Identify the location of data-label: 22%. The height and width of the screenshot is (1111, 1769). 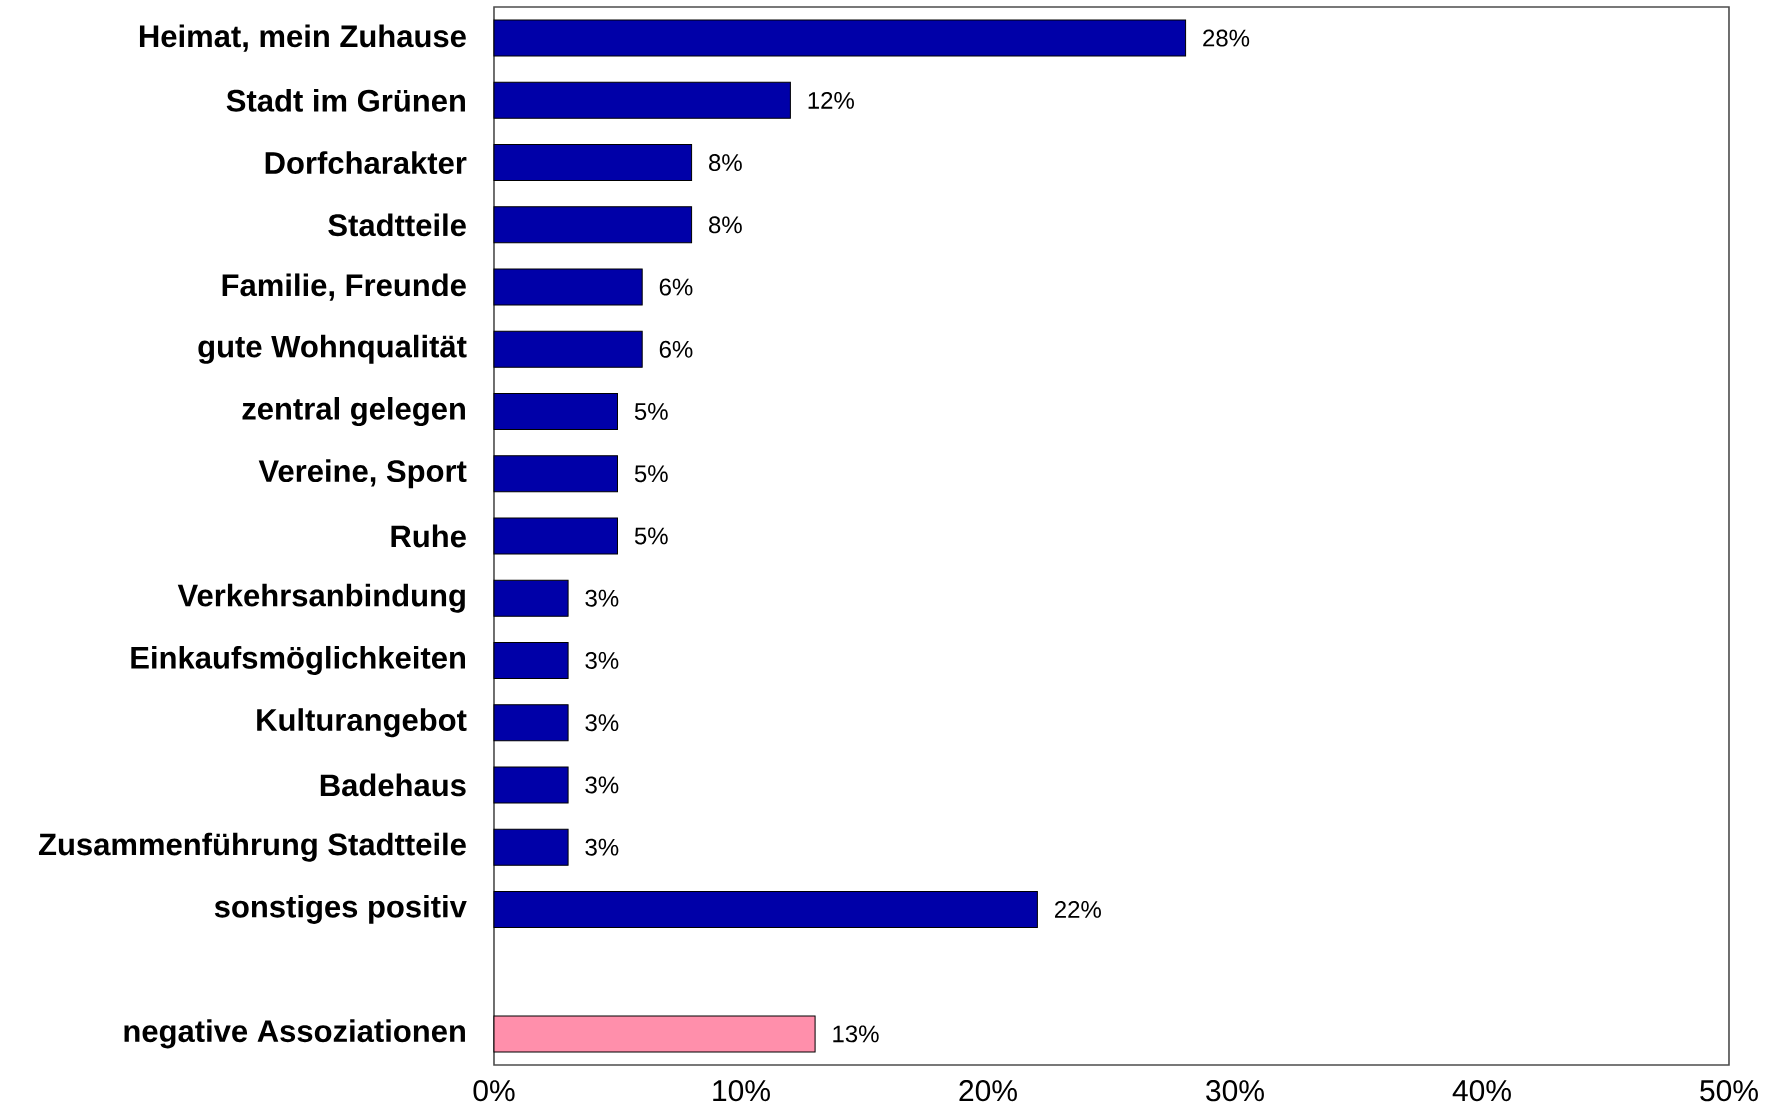
(1077, 909).